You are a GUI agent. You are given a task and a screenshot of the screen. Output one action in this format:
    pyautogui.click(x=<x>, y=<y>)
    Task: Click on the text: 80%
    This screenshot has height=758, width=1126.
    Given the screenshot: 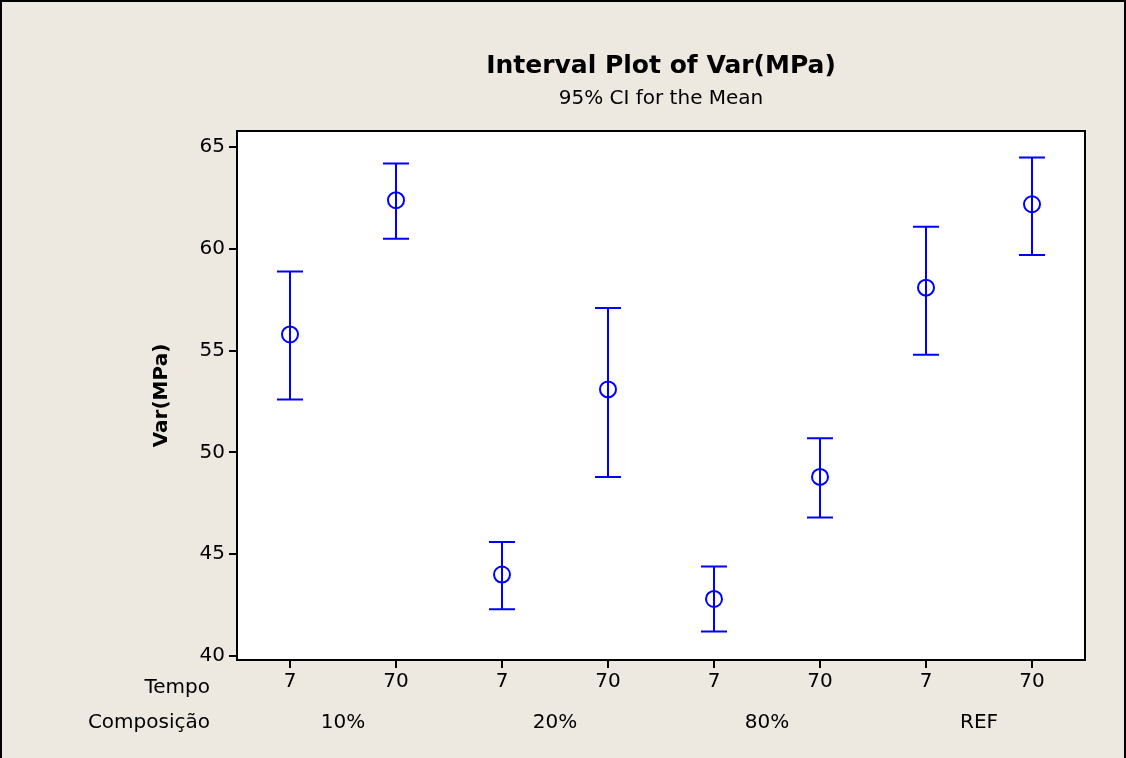 What is the action you would take?
    pyautogui.click(x=767, y=721)
    